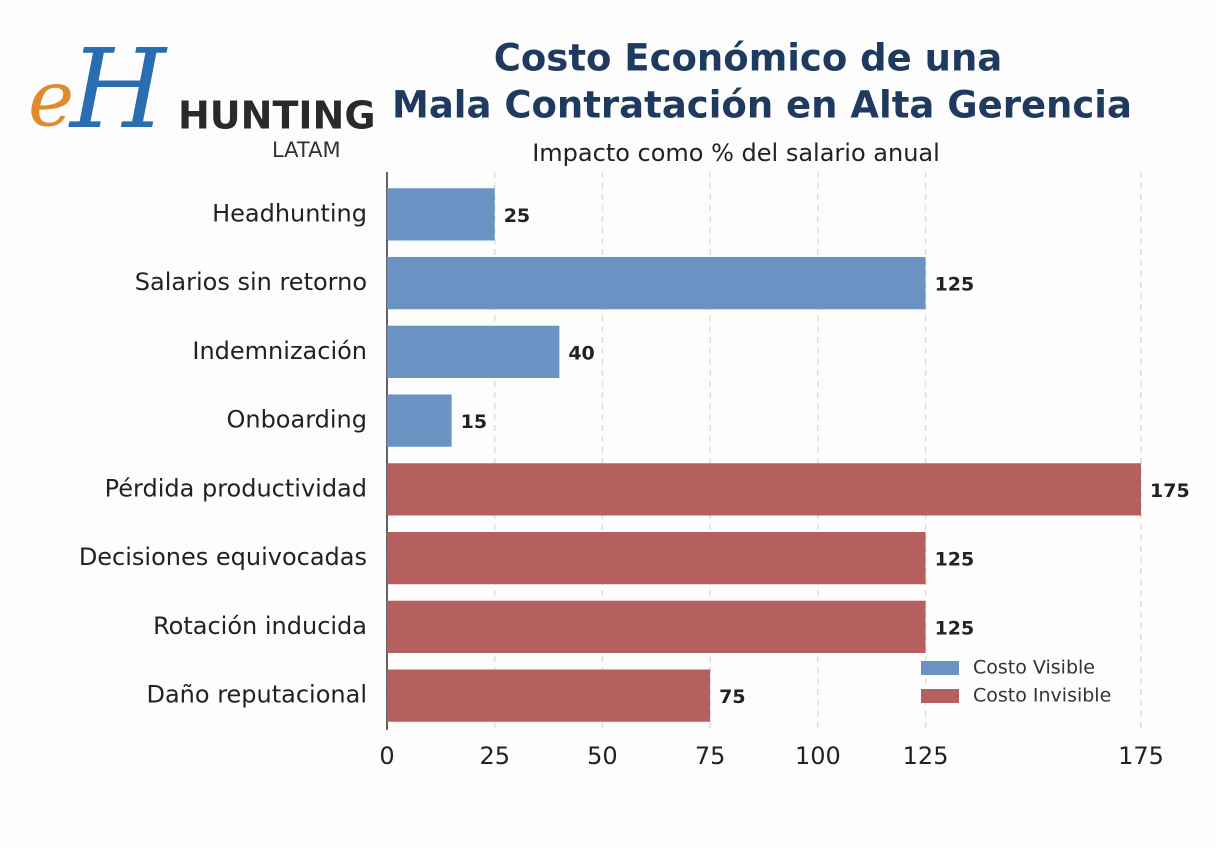  Describe the element at coordinates (289, 213) in the screenshot. I see `y-tick-label: Headhunting` at that location.